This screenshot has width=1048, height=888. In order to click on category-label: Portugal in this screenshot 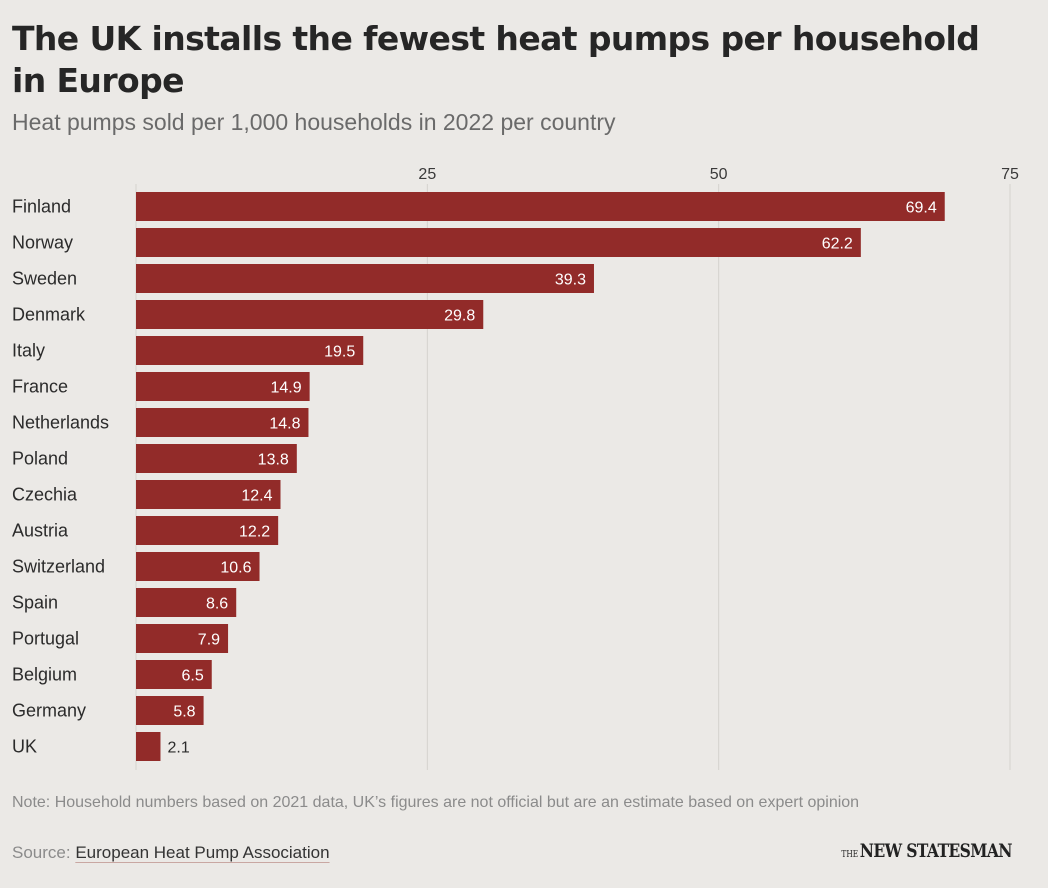, I will do `click(45, 639)`.